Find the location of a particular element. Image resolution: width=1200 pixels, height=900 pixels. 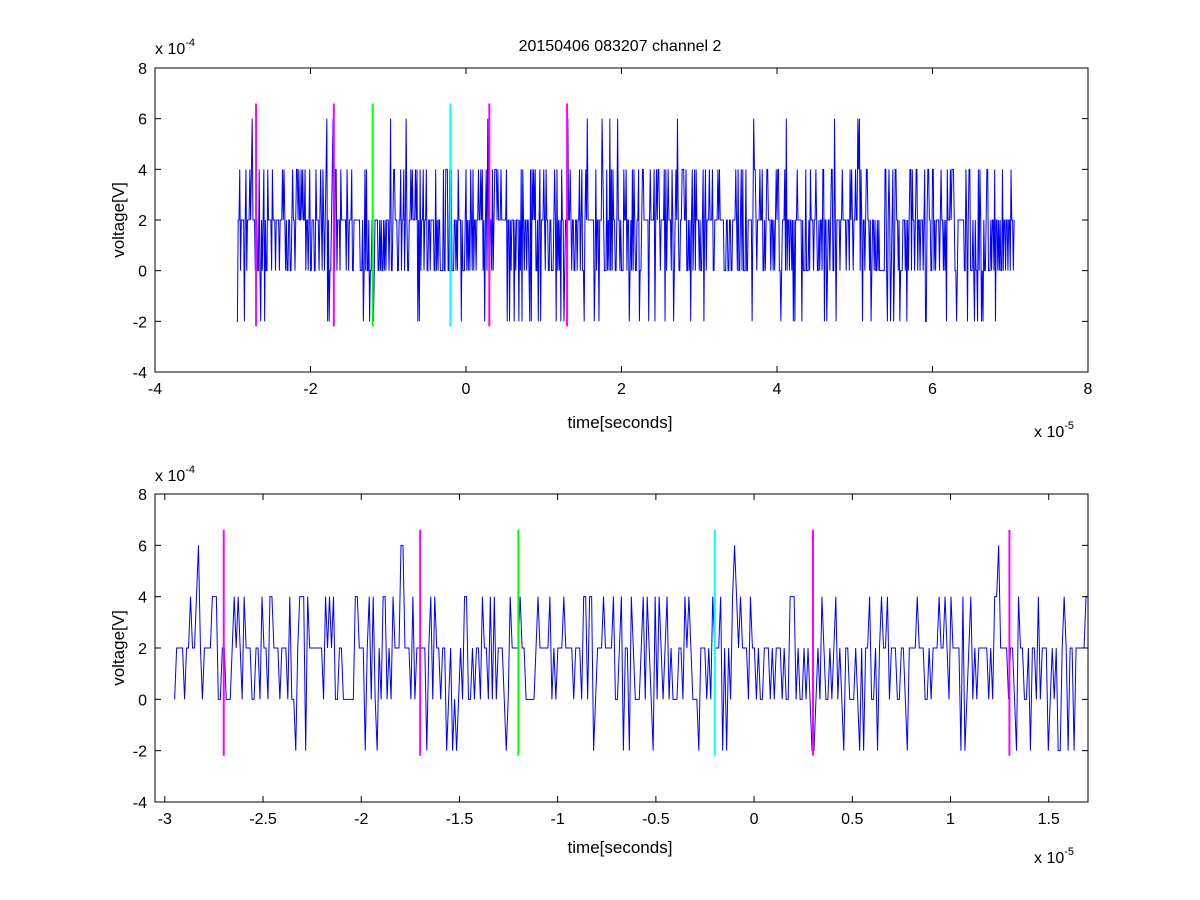

x-tick-label: 2 is located at coordinates (621, 389).